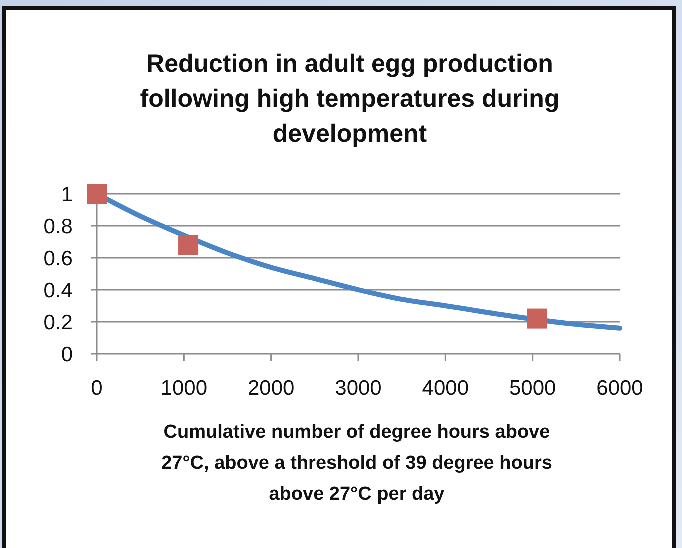 This screenshot has height=548, width=682. Describe the element at coordinates (350, 99) in the screenshot. I see `chart-title: Reduction in adult egg production following high temperatures during development` at that location.